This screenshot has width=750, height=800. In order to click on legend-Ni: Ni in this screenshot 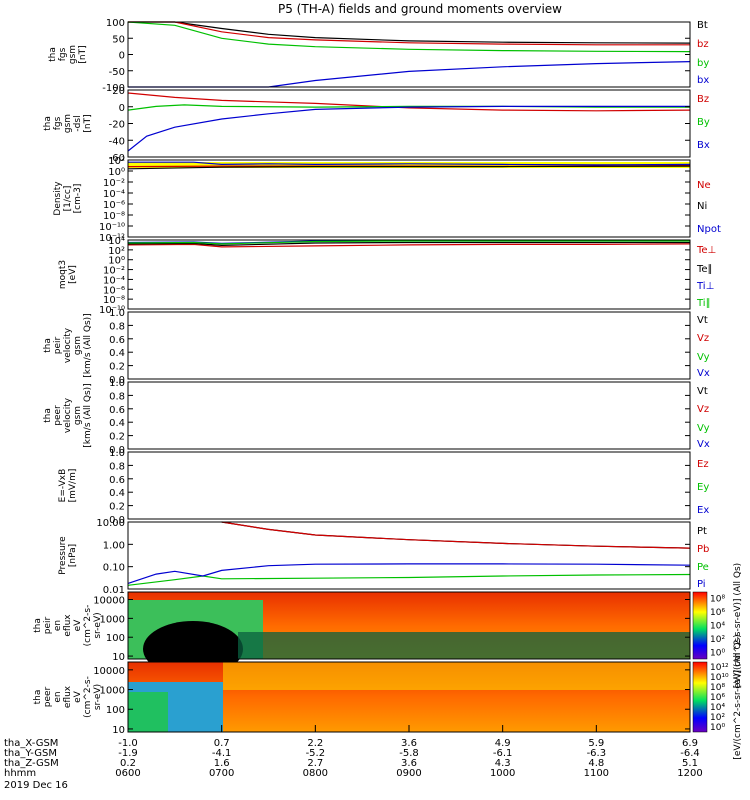, I will do `click(702, 206)`.